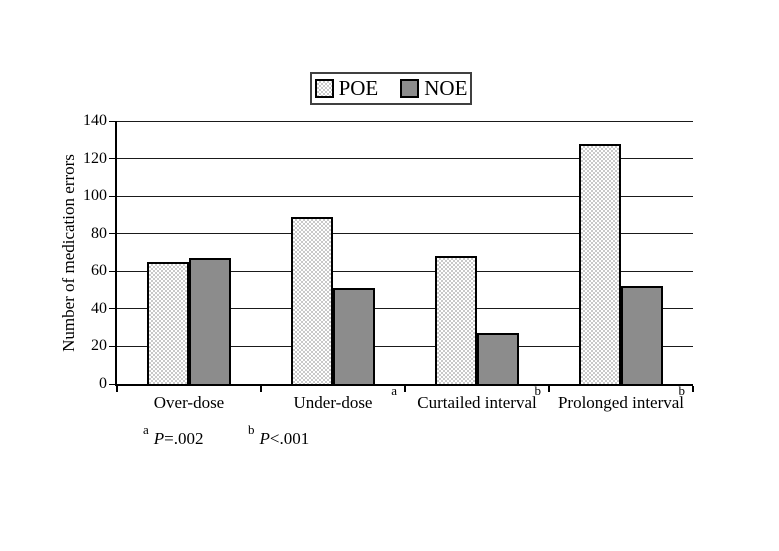  Describe the element at coordinates (354, 336) in the screenshot. I see `bar-noe-under-dose` at that location.